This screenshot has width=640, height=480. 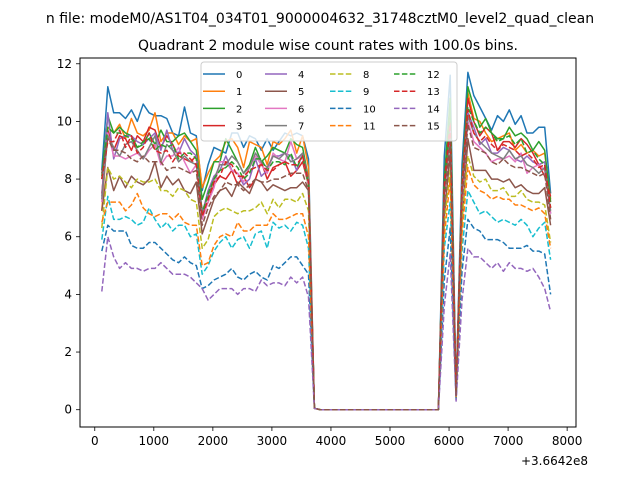 I want to click on y-tick-label: 4, so click(x=68, y=294).